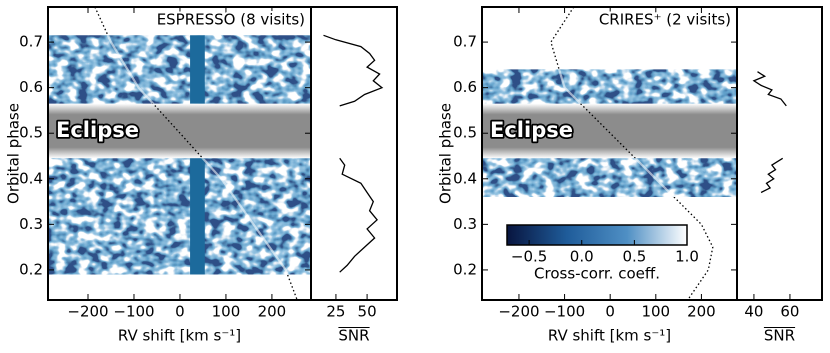  I want to click on colorbar-tick-label: 1.0, so click(687, 257).